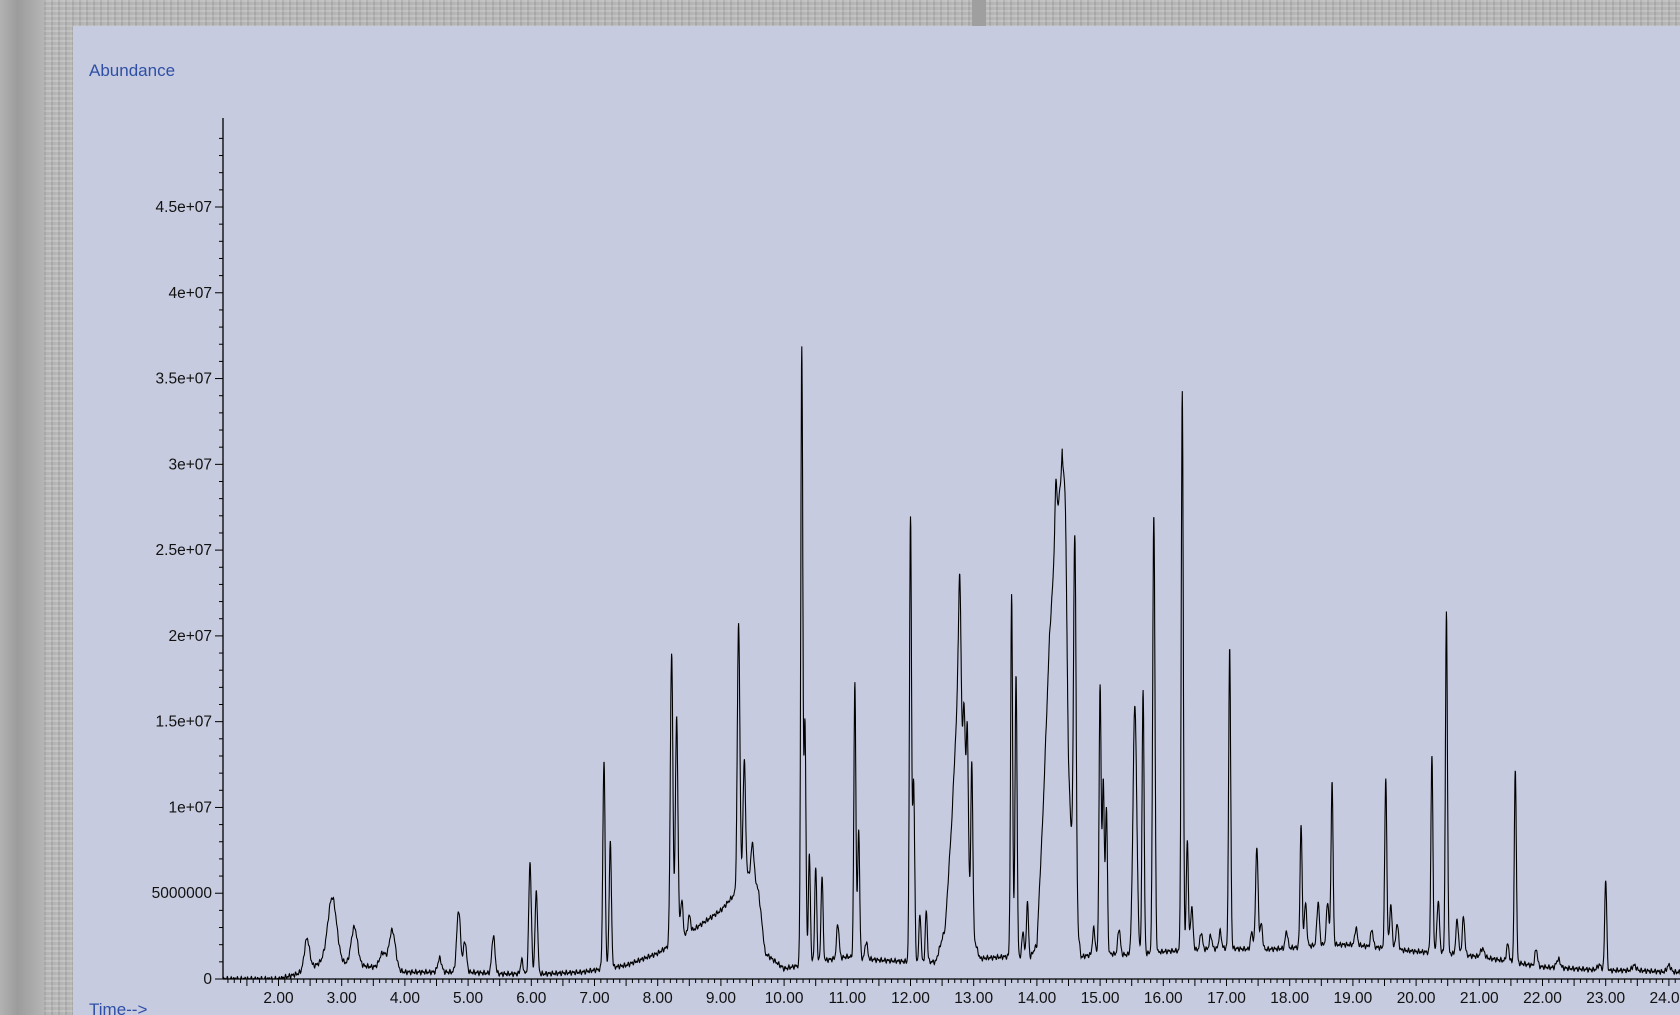 Image resolution: width=1680 pixels, height=1015 pixels. What do you see at coordinates (184, 379) in the screenshot?
I see `y-tick-label: 3.5e+07` at bounding box center [184, 379].